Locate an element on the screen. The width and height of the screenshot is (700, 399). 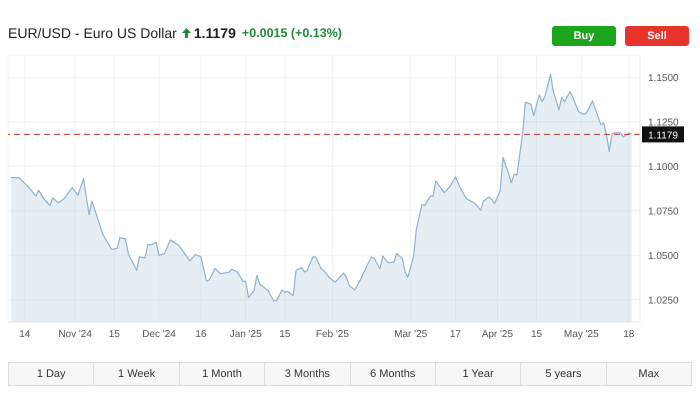
x-tick-label: Jan '25 is located at coordinates (246, 334).